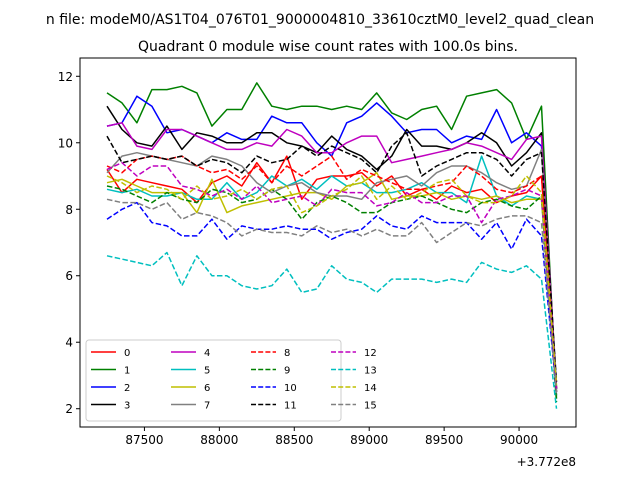 The height and width of the screenshot is (480, 640). I want to click on legend-label-6: 6, so click(207, 388).